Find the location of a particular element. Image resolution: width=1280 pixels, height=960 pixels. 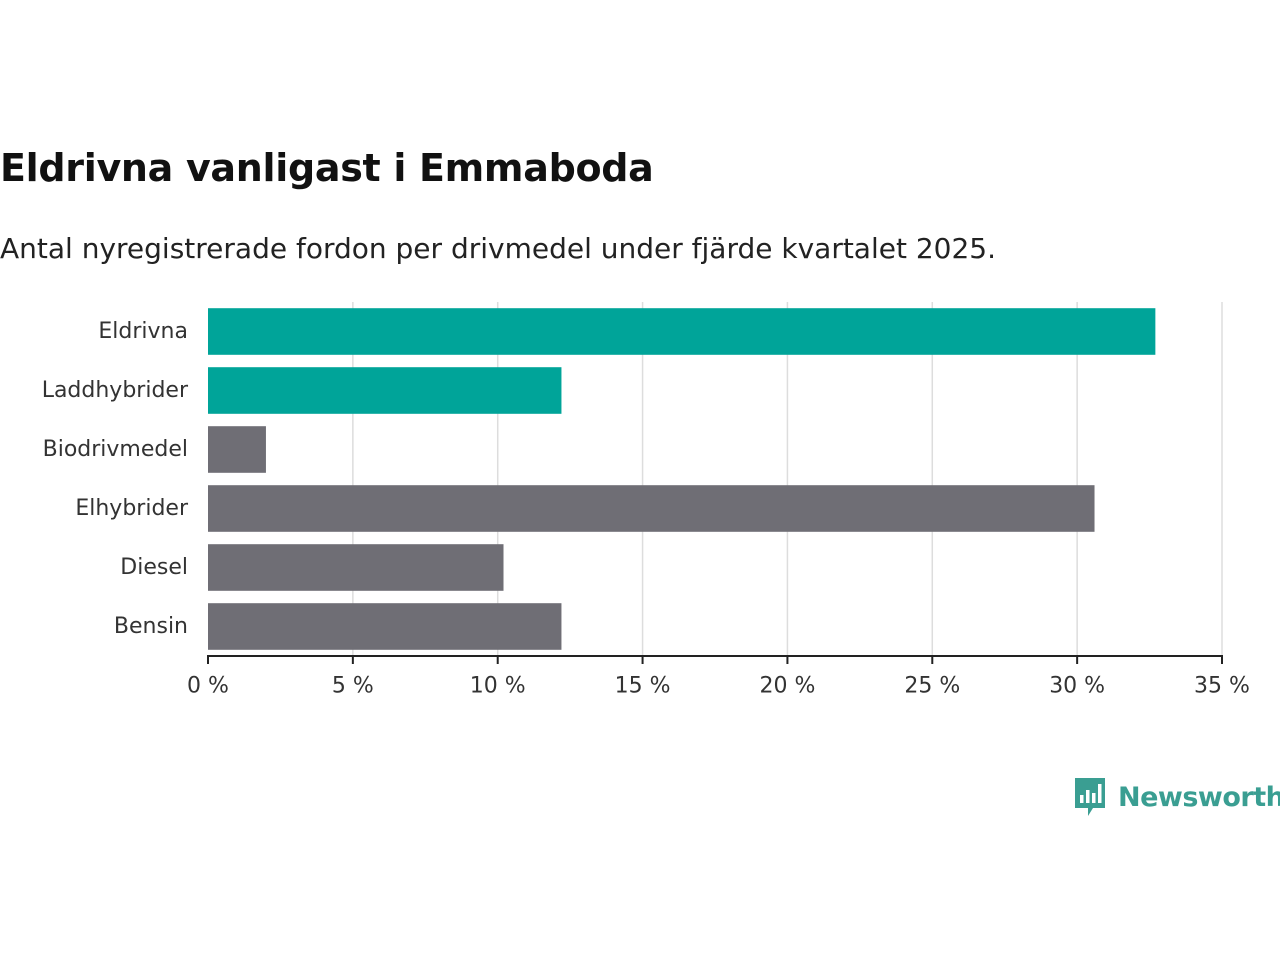

newsworthy-logo: Newsworthy is located at coordinates (1176, 797).